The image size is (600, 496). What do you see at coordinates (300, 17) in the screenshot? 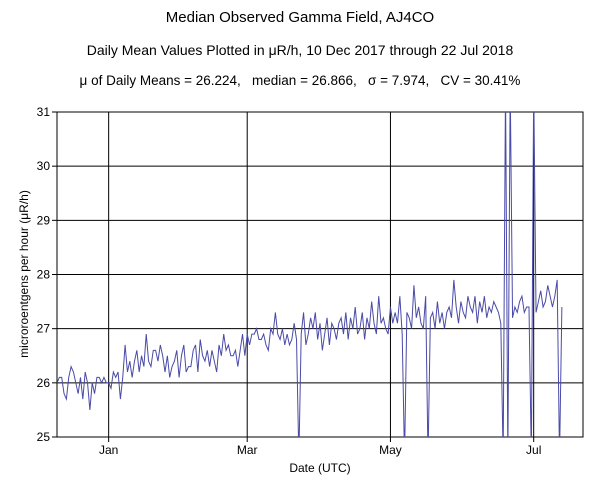
I see `chart-title: Median Observed Gamma Field, AJ4CO` at bounding box center [300, 17].